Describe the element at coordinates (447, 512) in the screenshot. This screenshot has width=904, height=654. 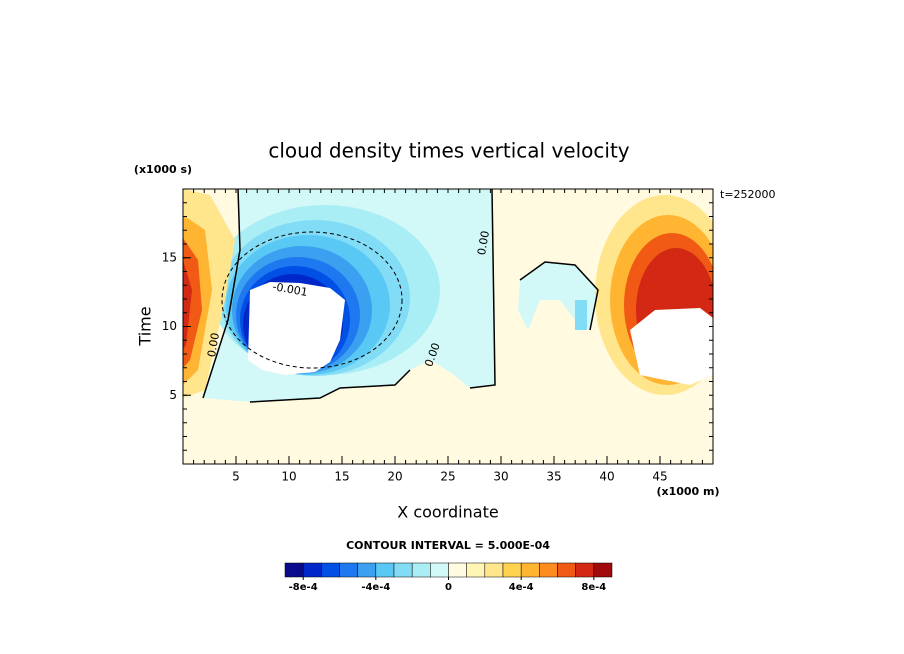
I see `x-axis-label: X coordinate` at that location.